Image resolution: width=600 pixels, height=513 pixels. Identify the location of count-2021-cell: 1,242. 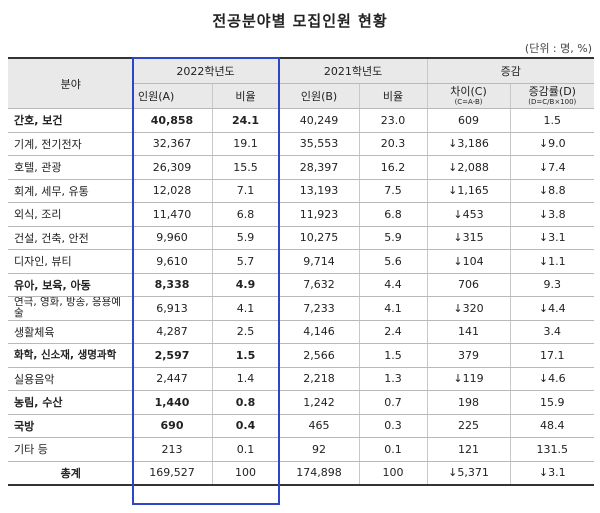
(319, 402).